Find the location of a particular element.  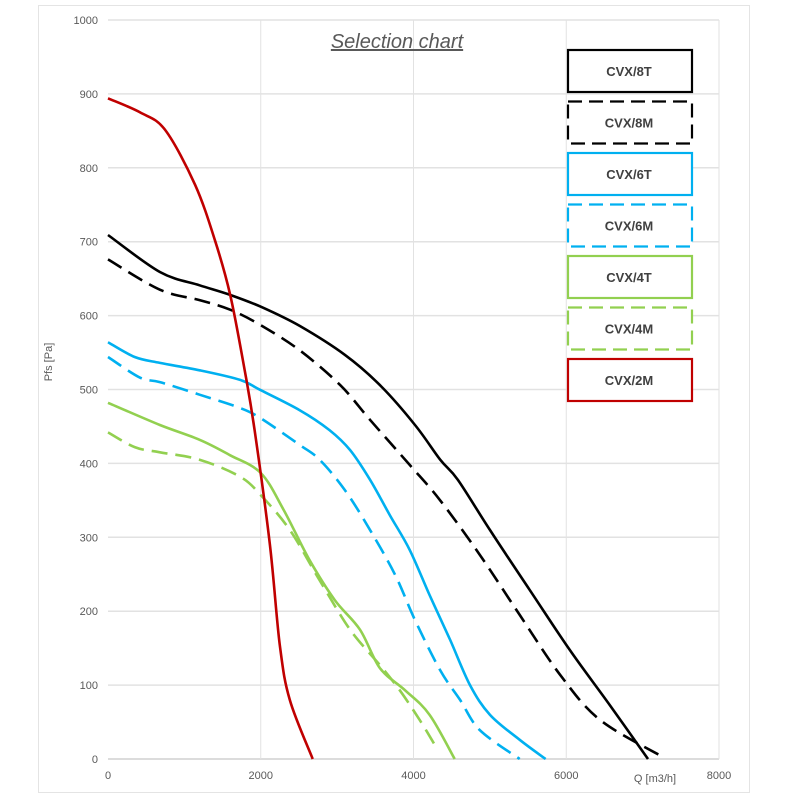

y-axis-label: Pfs [Pa] is located at coordinates (49, 362).